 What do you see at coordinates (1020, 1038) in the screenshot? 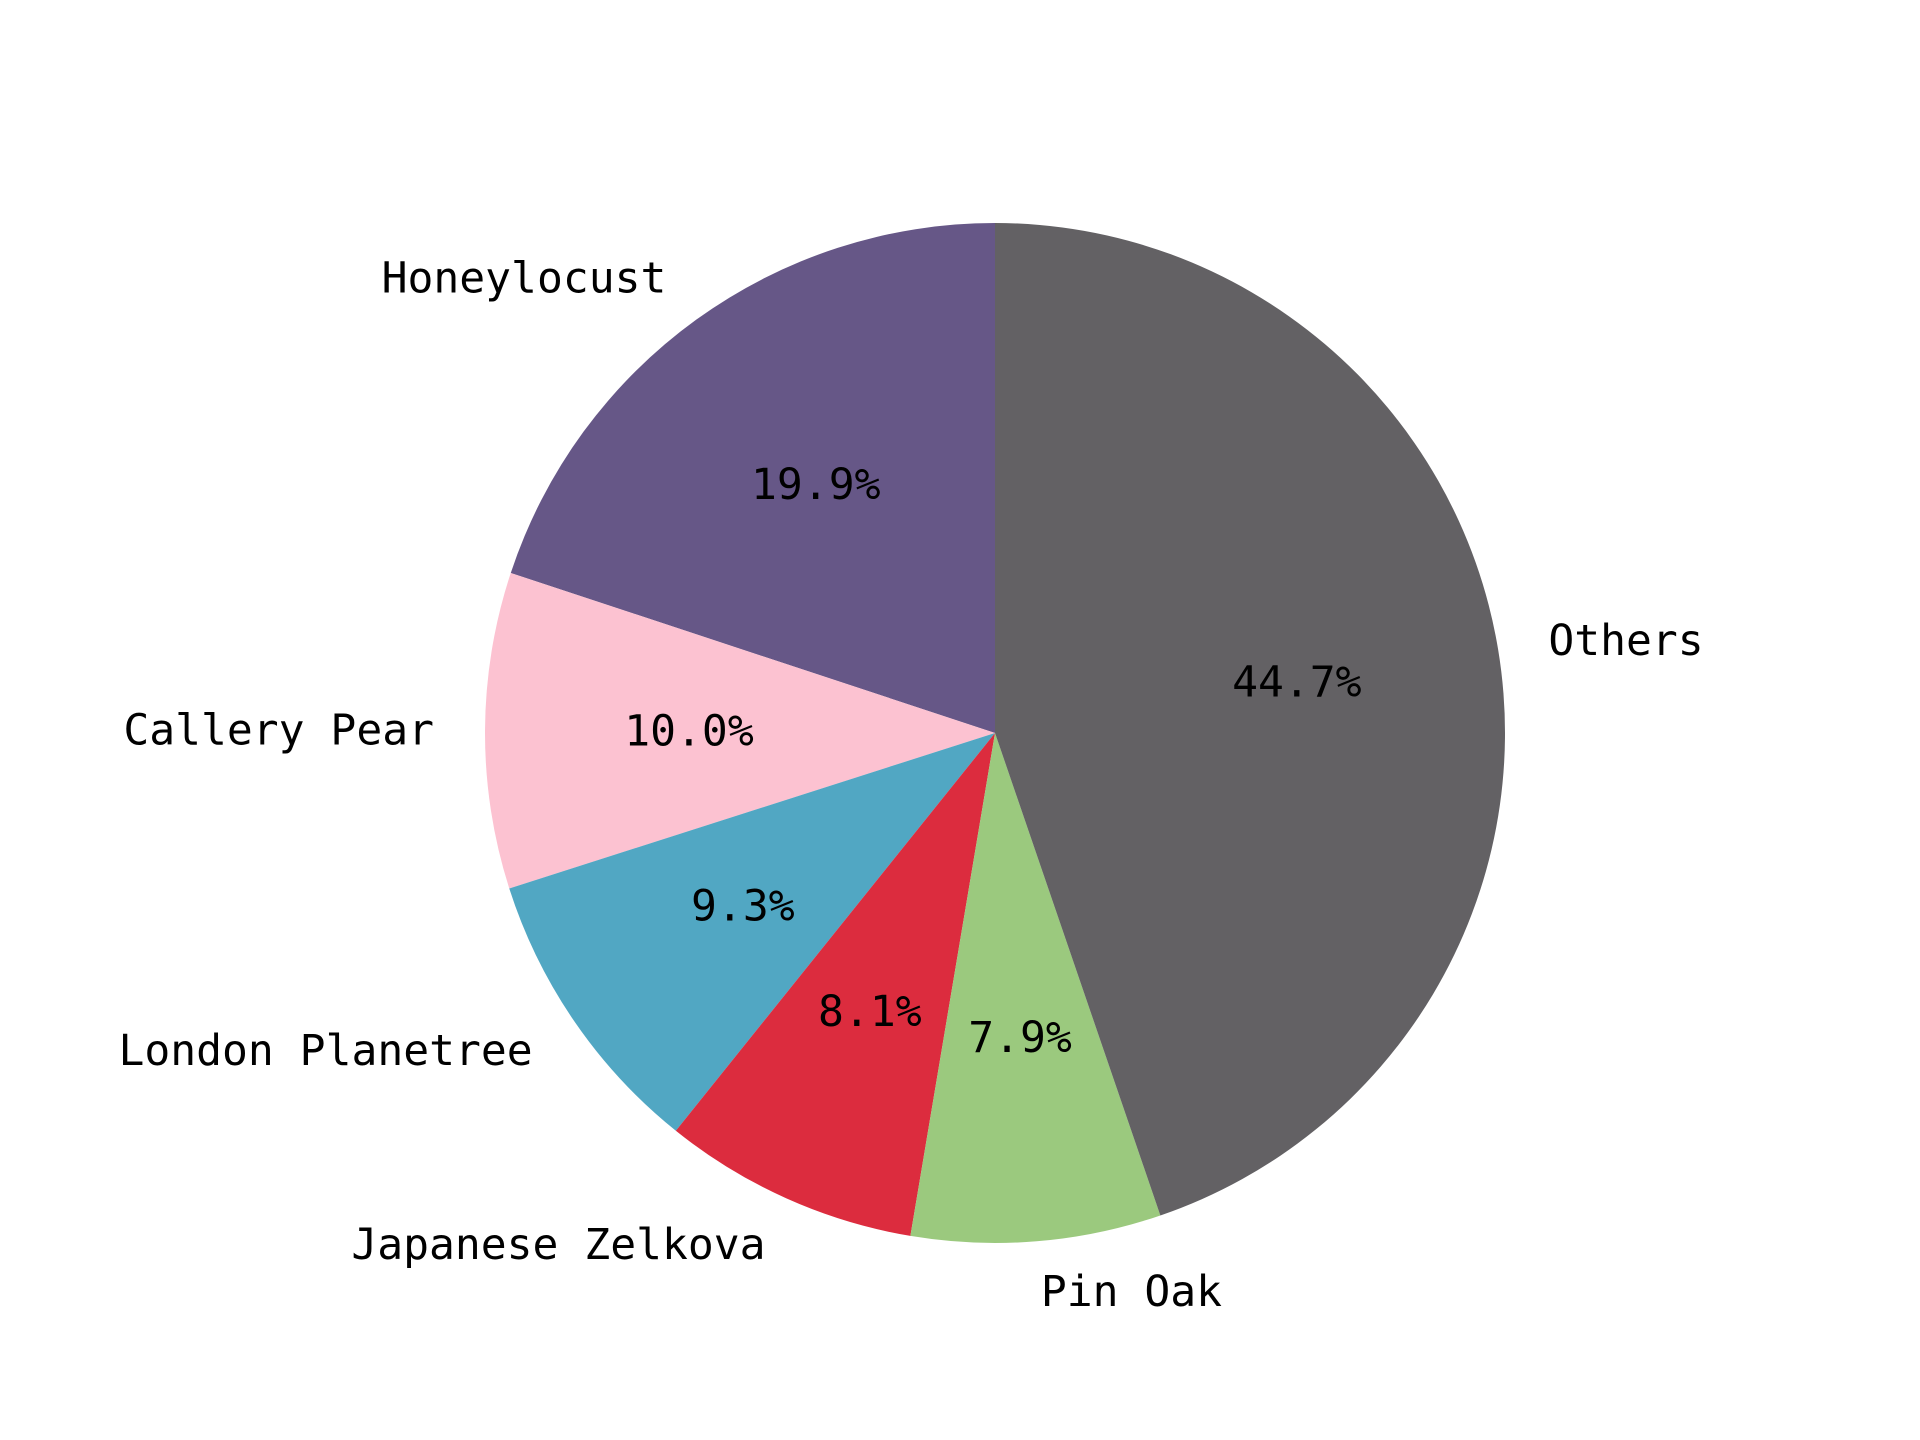
I see `pct-label-pin-oak: 7.9%` at bounding box center [1020, 1038].